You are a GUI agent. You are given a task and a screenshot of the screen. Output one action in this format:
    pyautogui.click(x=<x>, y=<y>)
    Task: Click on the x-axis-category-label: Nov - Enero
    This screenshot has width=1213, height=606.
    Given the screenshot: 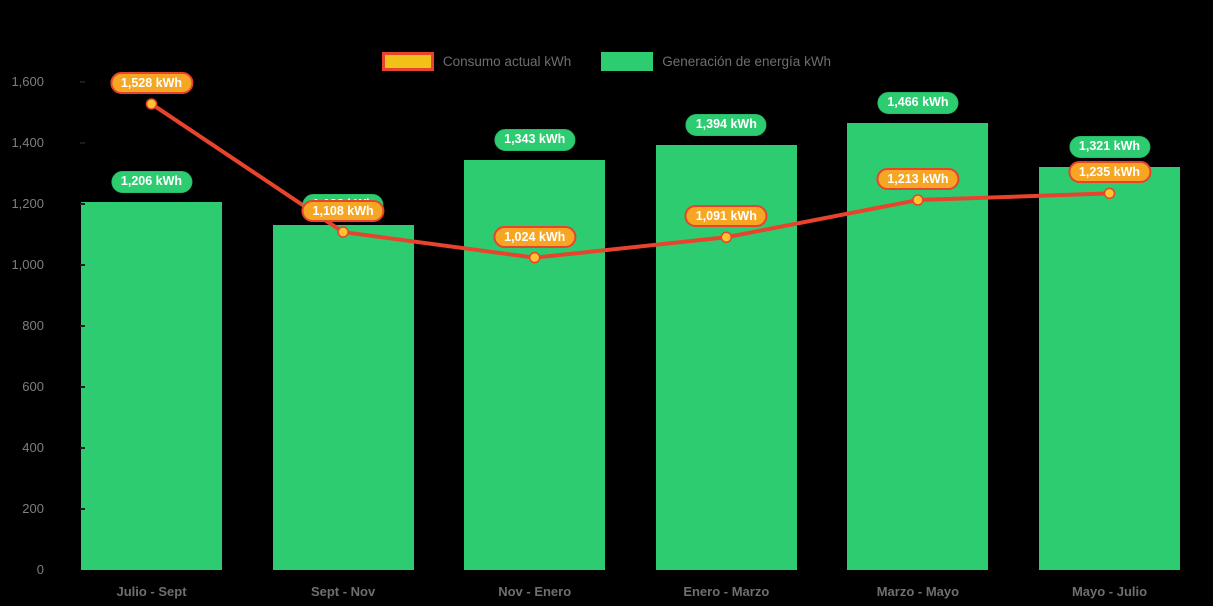 What is the action you would take?
    pyautogui.click(x=535, y=591)
    